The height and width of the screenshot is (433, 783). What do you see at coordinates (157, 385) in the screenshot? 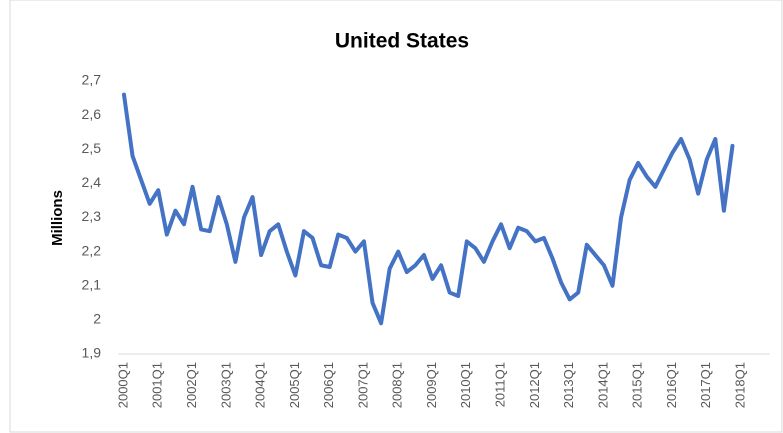
I see `x-tick-label: 2001Q1` at bounding box center [157, 385].